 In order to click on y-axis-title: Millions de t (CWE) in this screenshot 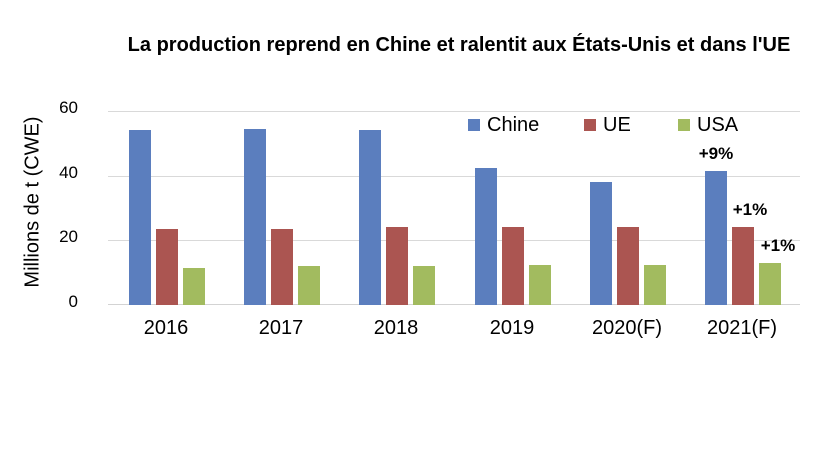, I will do `click(32, 202)`.